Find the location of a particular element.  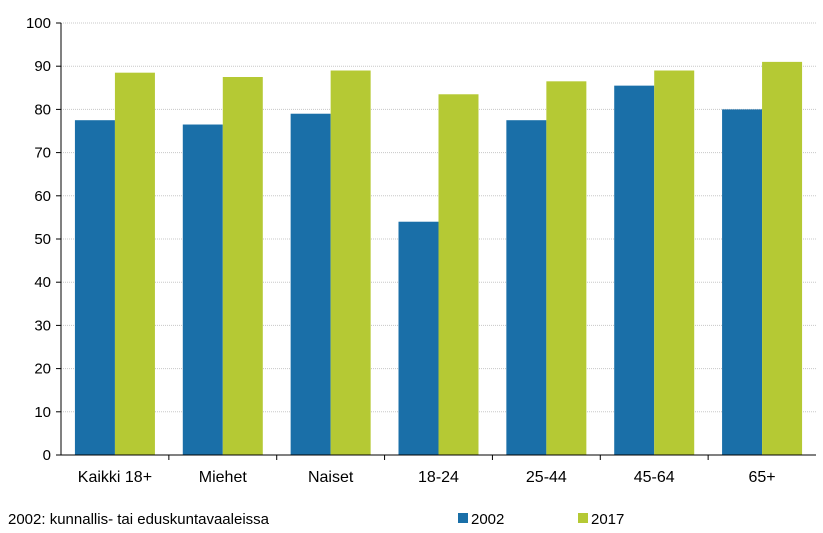

y-tick-label: 40 is located at coordinates (42, 282).